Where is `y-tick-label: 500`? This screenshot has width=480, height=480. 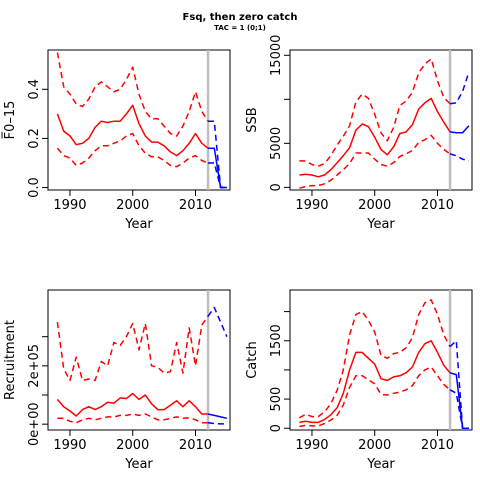
y-tick-label: 500 is located at coordinates (276, 399).